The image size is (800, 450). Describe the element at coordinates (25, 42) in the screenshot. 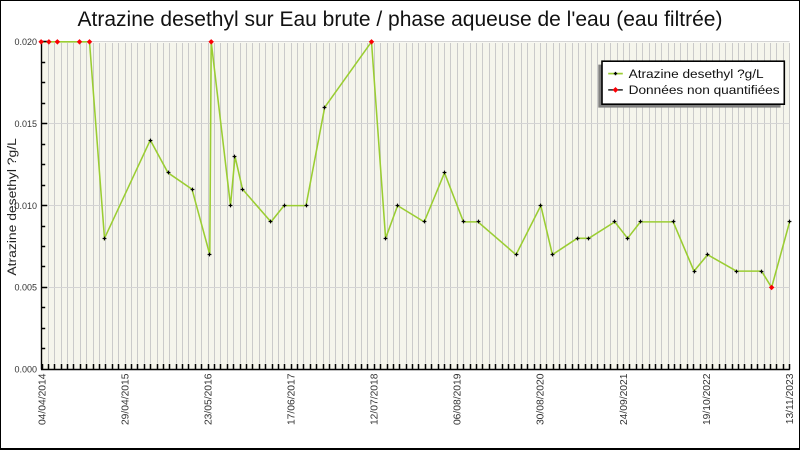

I see `svg-text: 0.020` at that location.